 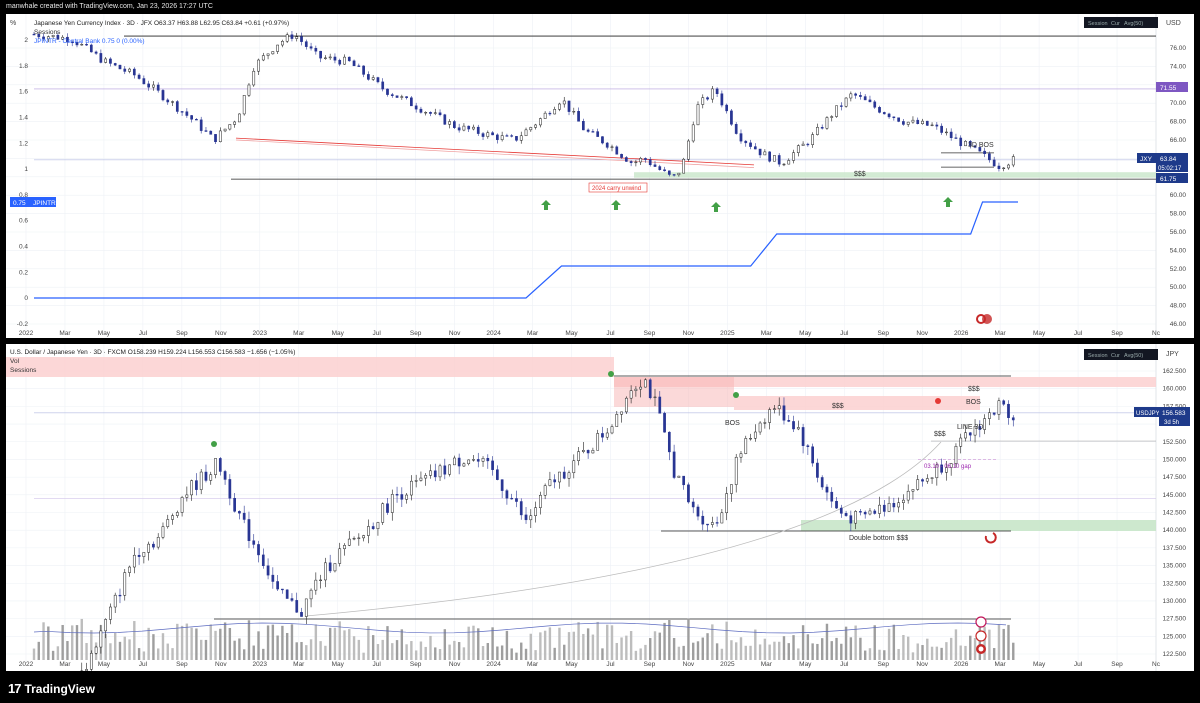 I want to click on y-tick-label: 135.000, so click(x=1175, y=566).